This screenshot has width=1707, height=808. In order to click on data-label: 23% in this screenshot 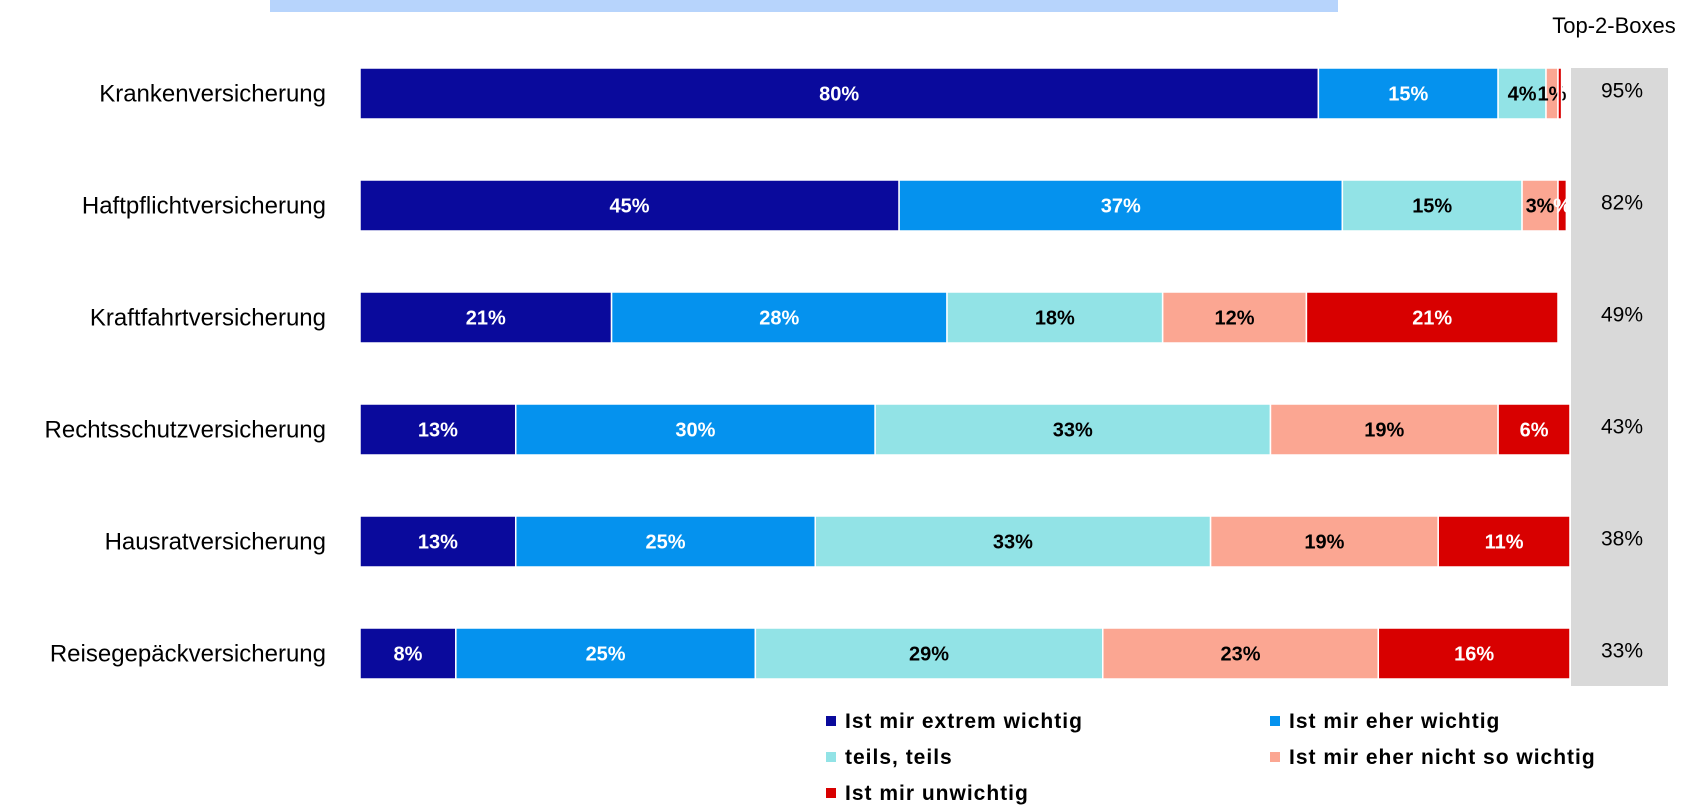, I will do `click(1241, 655)`.